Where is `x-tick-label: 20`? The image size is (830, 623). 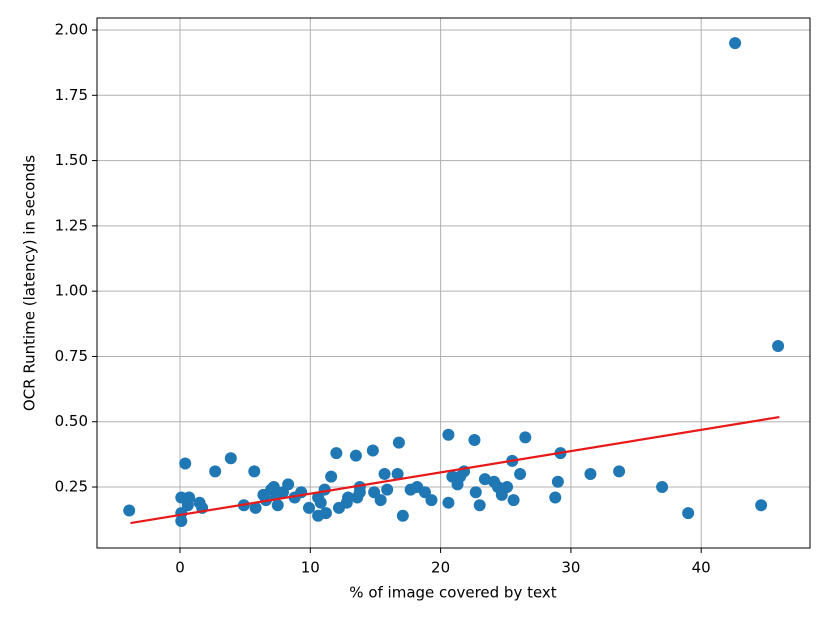
x-tick-label: 20 is located at coordinates (440, 568).